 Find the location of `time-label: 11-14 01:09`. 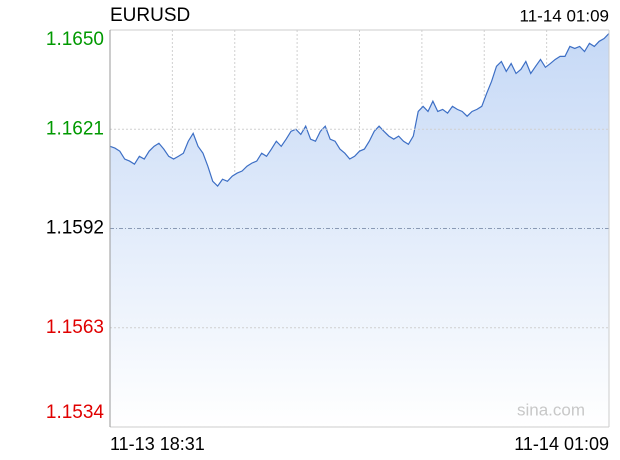

time-label: 11-14 01:09 is located at coordinates (564, 15).